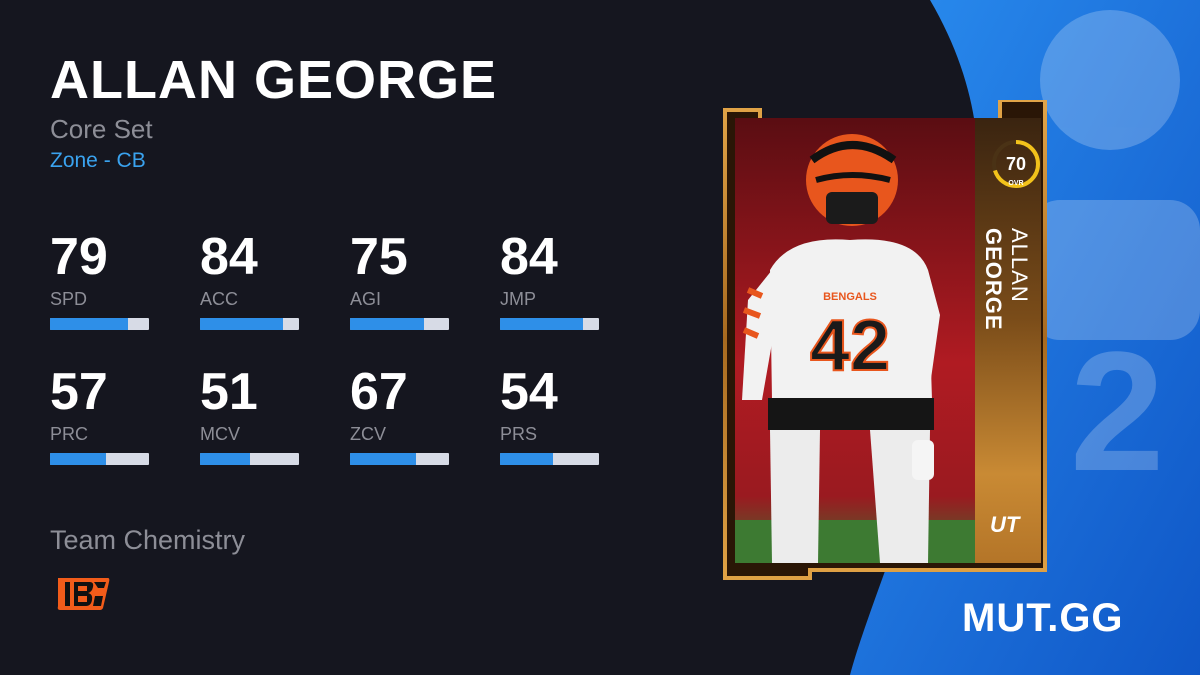  Describe the element at coordinates (993, 279) in the screenshot. I see `card-last-name: GEORGE` at that location.